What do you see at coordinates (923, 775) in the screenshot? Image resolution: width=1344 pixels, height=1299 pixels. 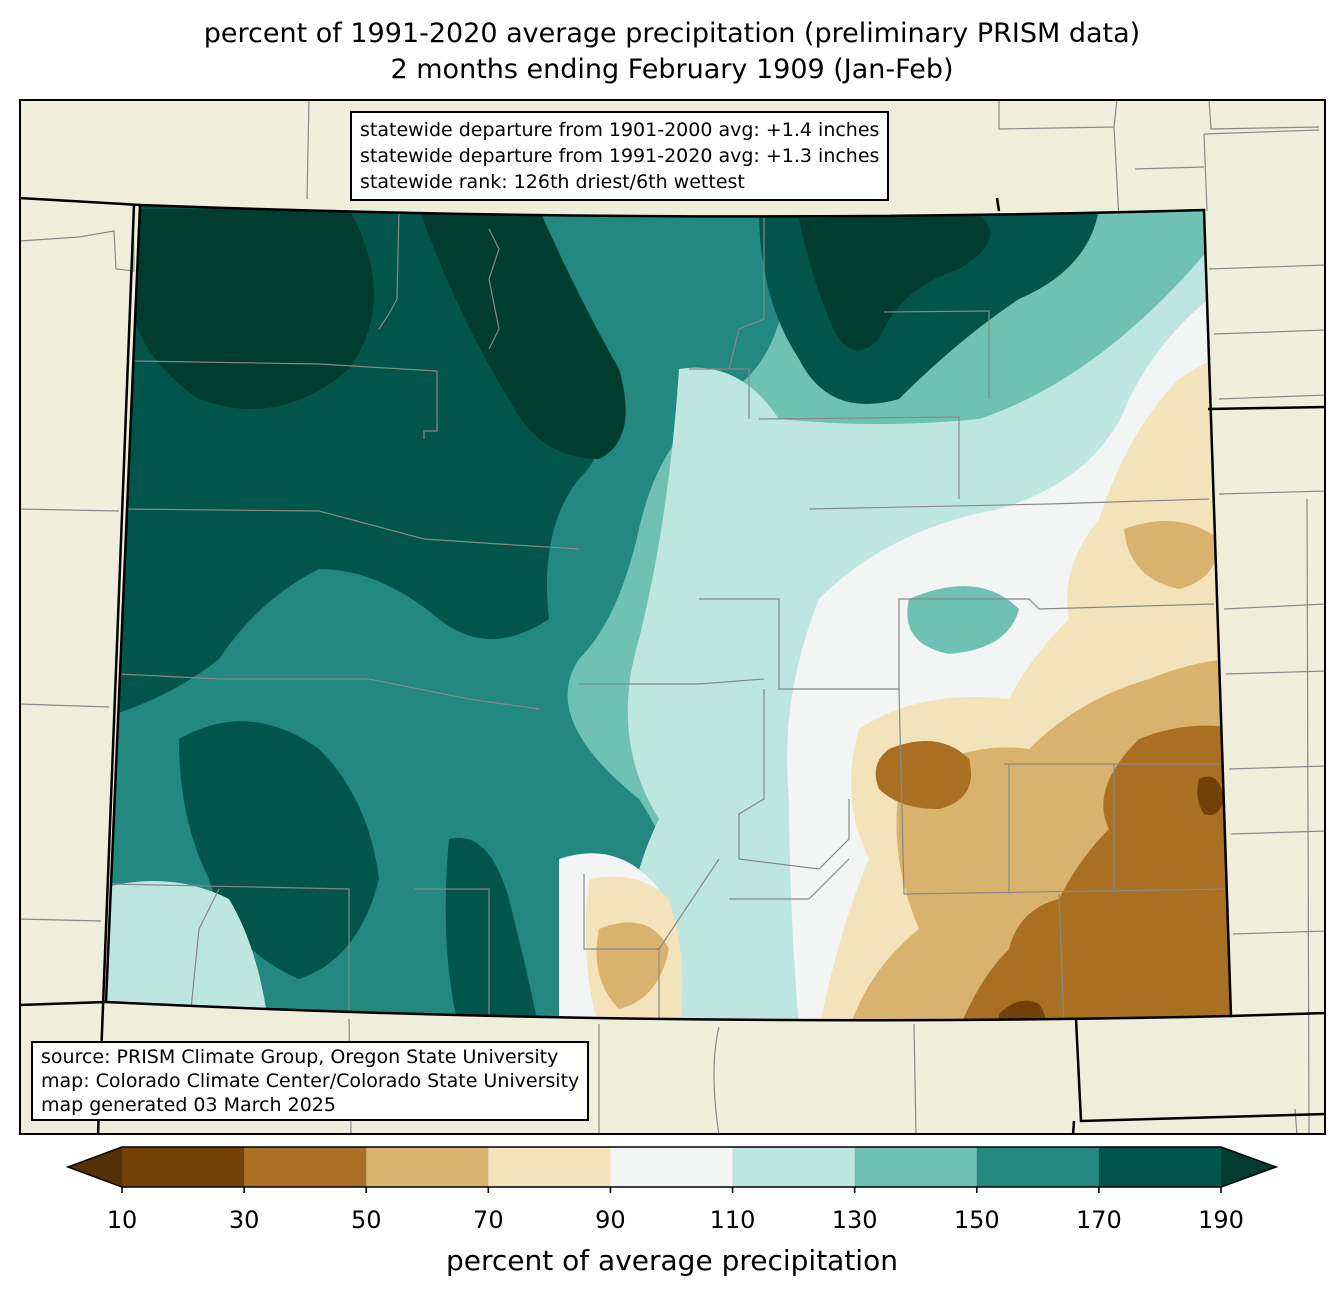 I see `contour-30-50-central` at bounding box center [923, 775].